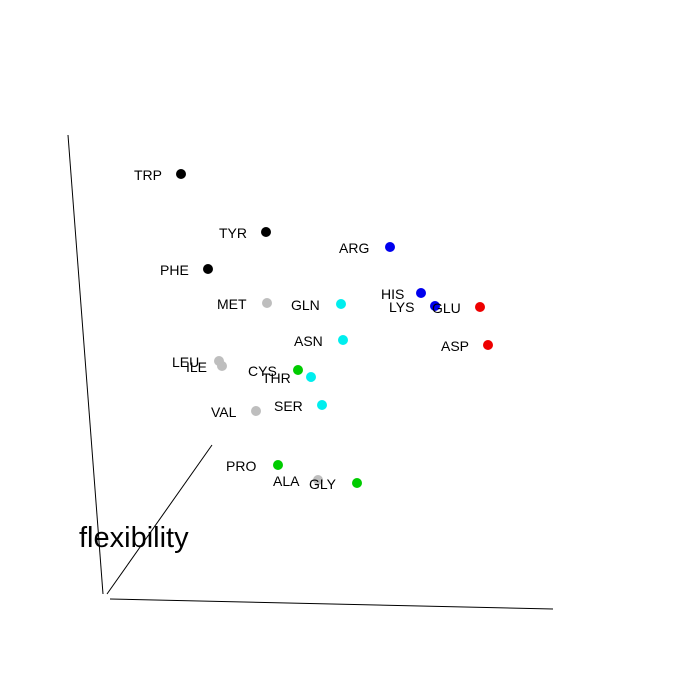  I want to click on point-asp, so click(488, 345).